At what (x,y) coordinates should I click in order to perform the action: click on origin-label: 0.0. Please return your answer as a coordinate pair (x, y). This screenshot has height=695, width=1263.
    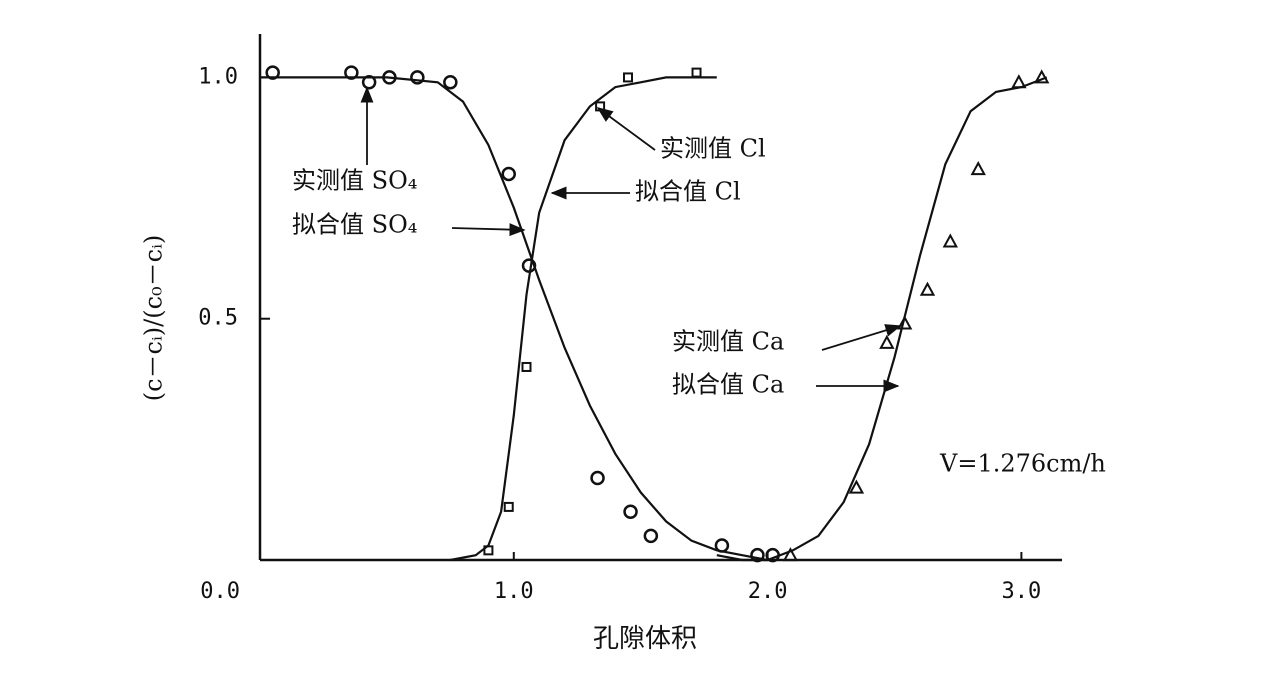
    Looking at the image, I should click on (220, 591).